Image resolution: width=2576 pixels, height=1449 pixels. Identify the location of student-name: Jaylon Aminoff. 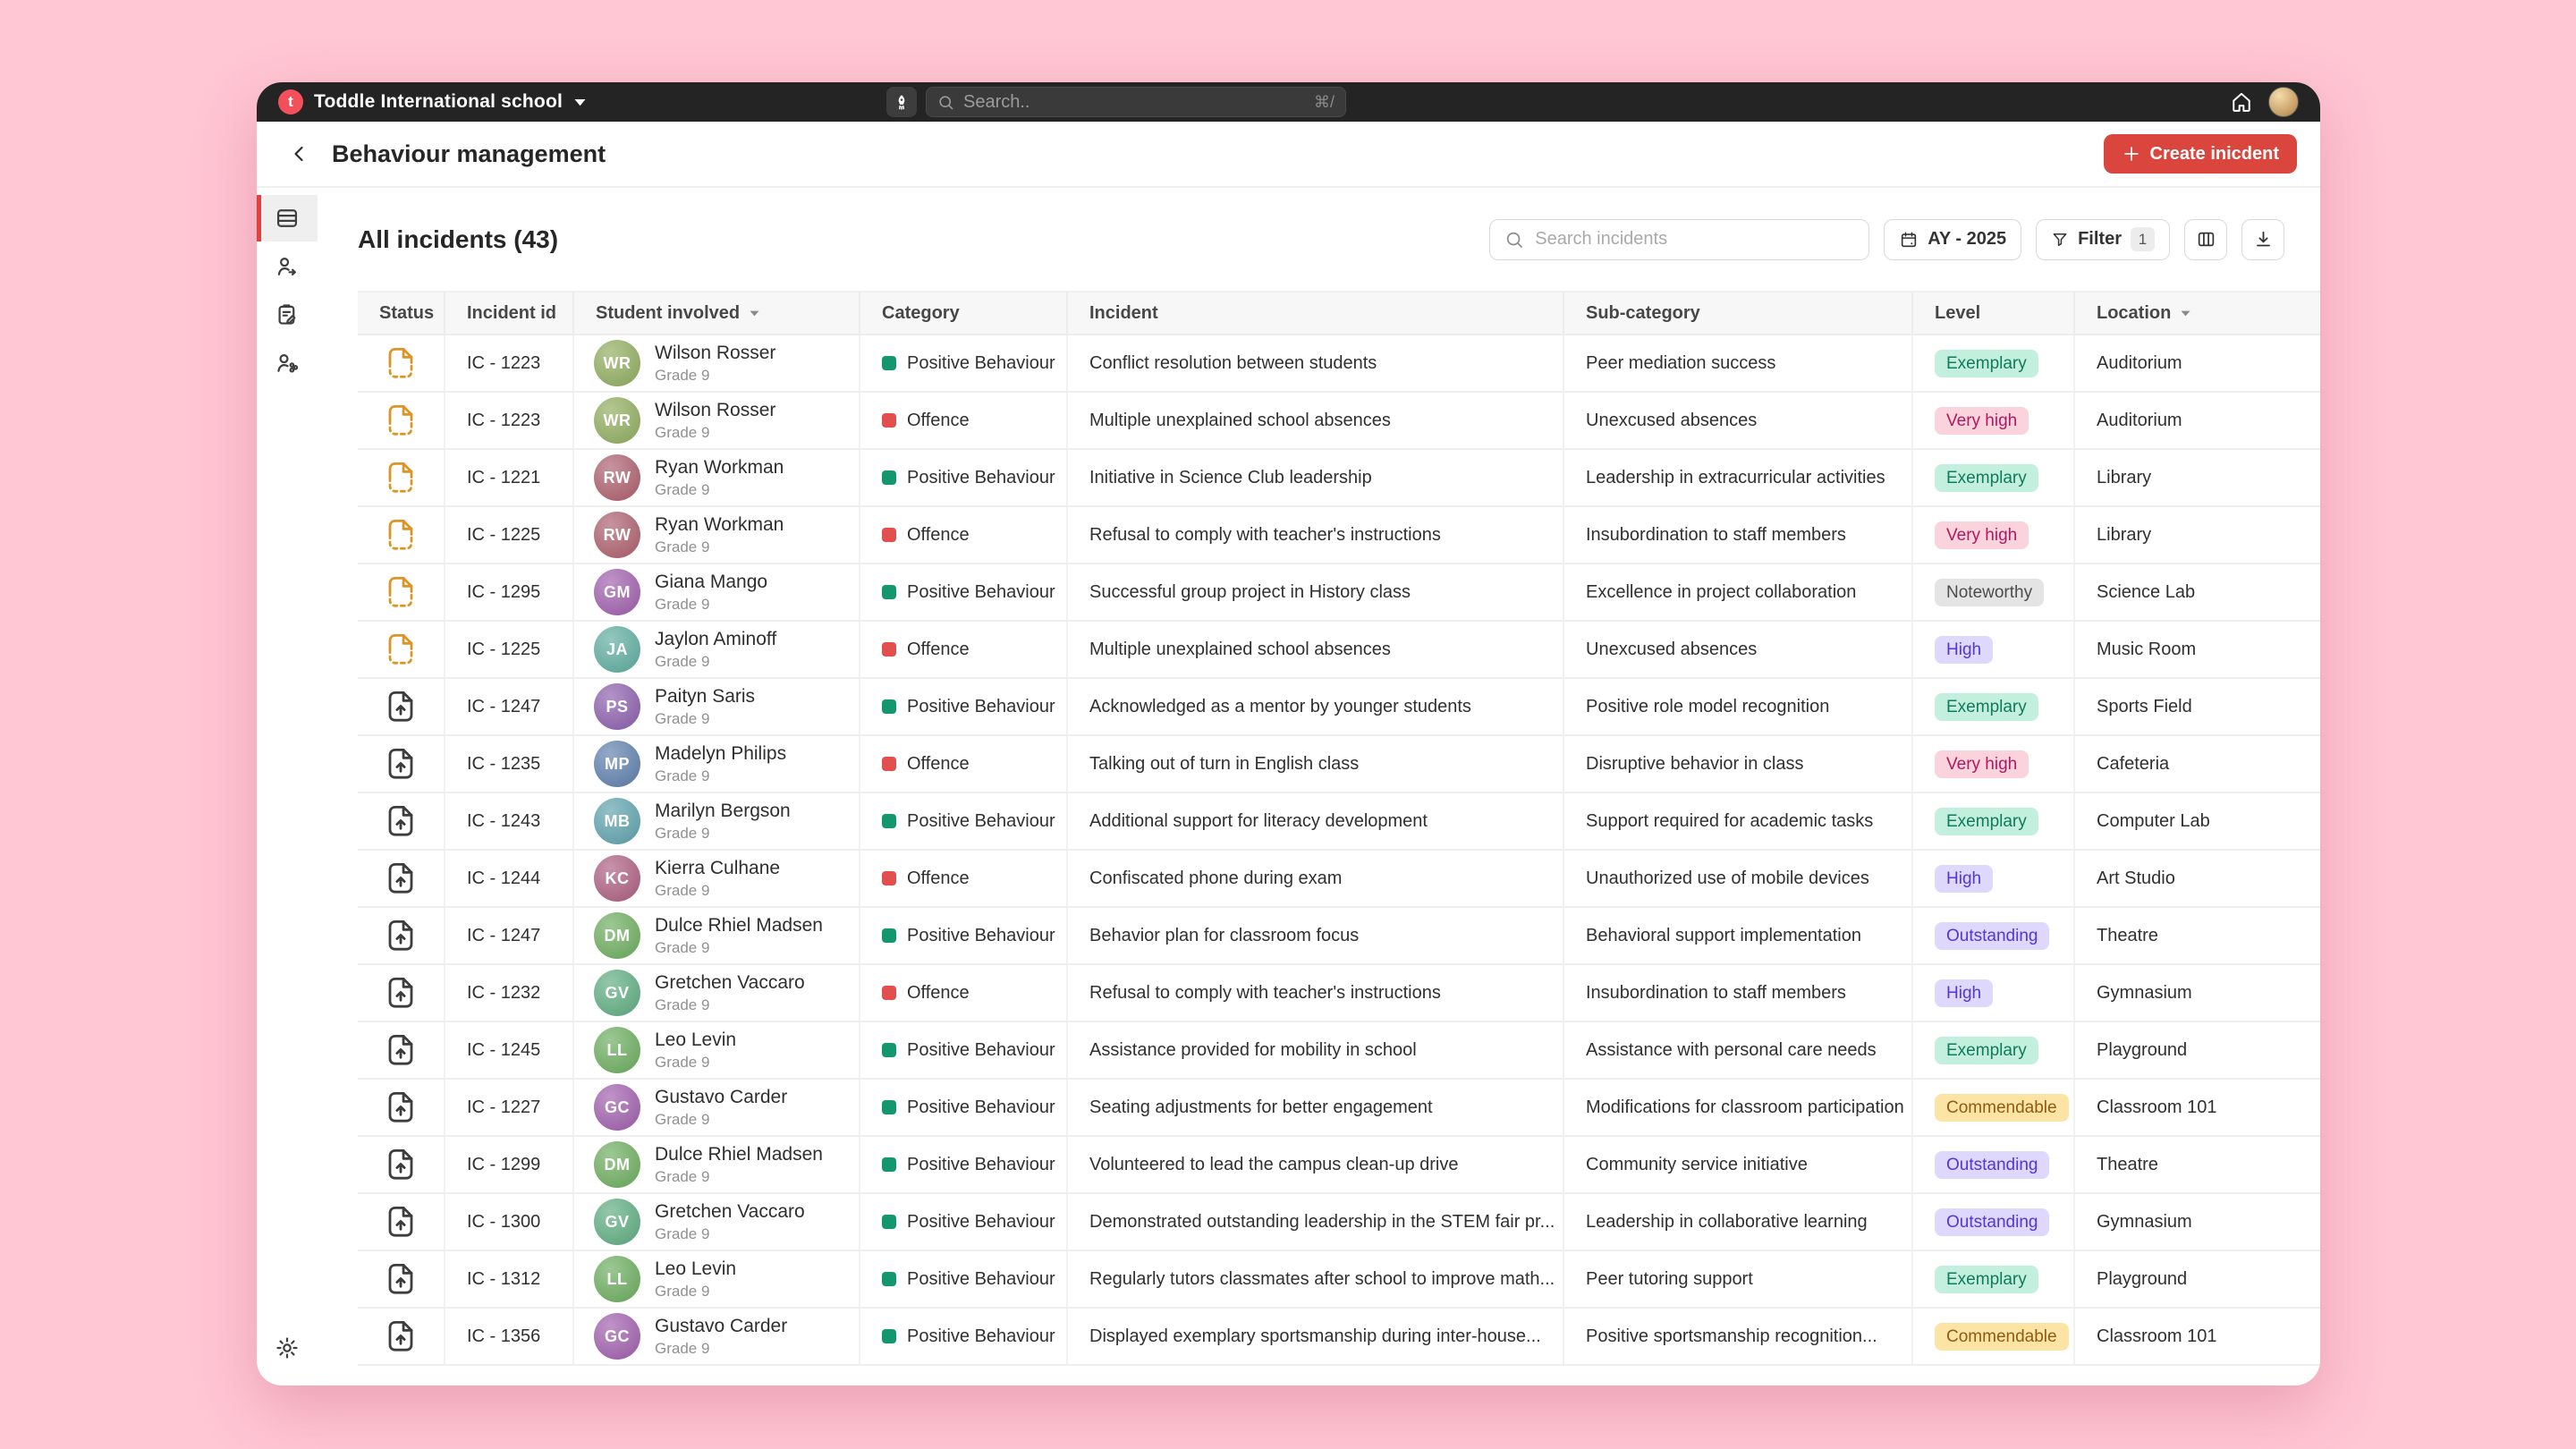
(716, 638).